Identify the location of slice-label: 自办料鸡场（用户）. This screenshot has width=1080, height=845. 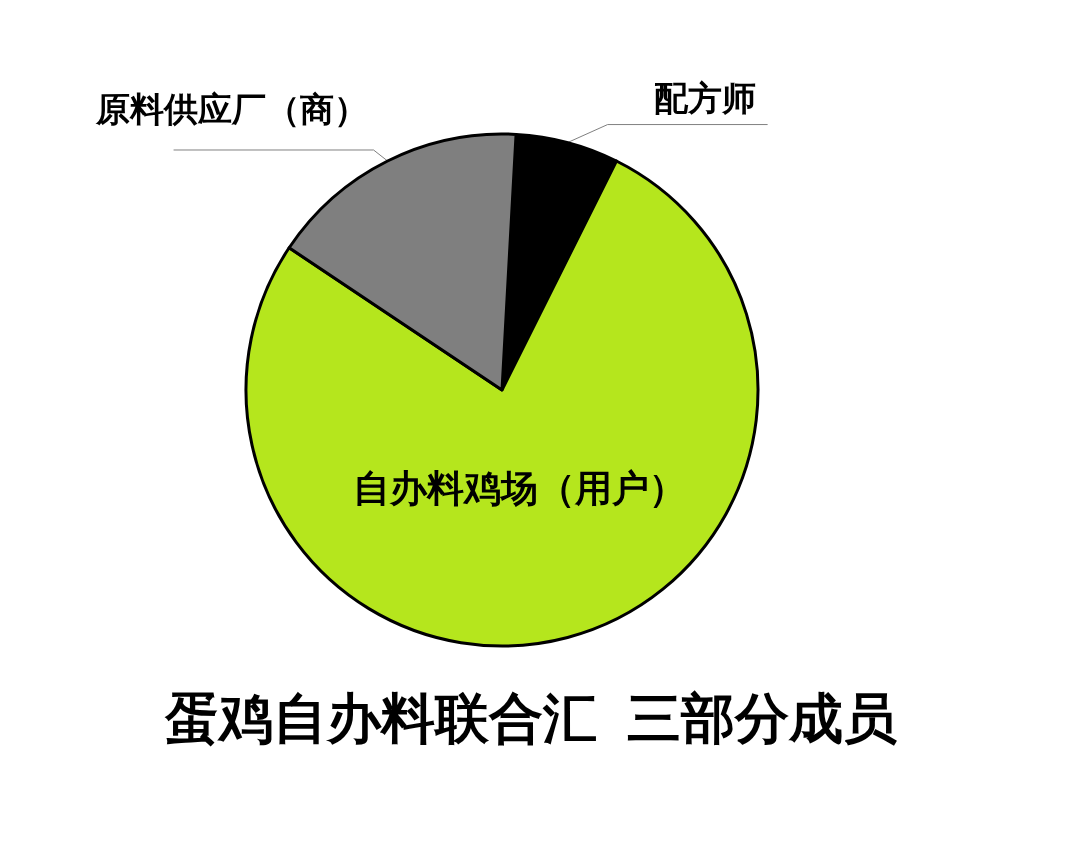
(520, 489).